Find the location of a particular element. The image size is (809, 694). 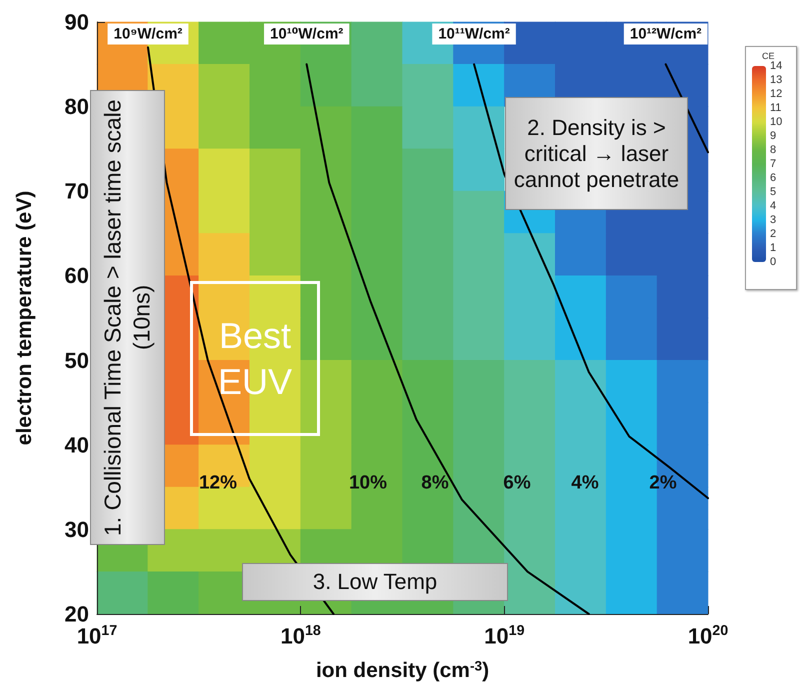

color-bar-label: 4 is located at coordinates (773, 206).